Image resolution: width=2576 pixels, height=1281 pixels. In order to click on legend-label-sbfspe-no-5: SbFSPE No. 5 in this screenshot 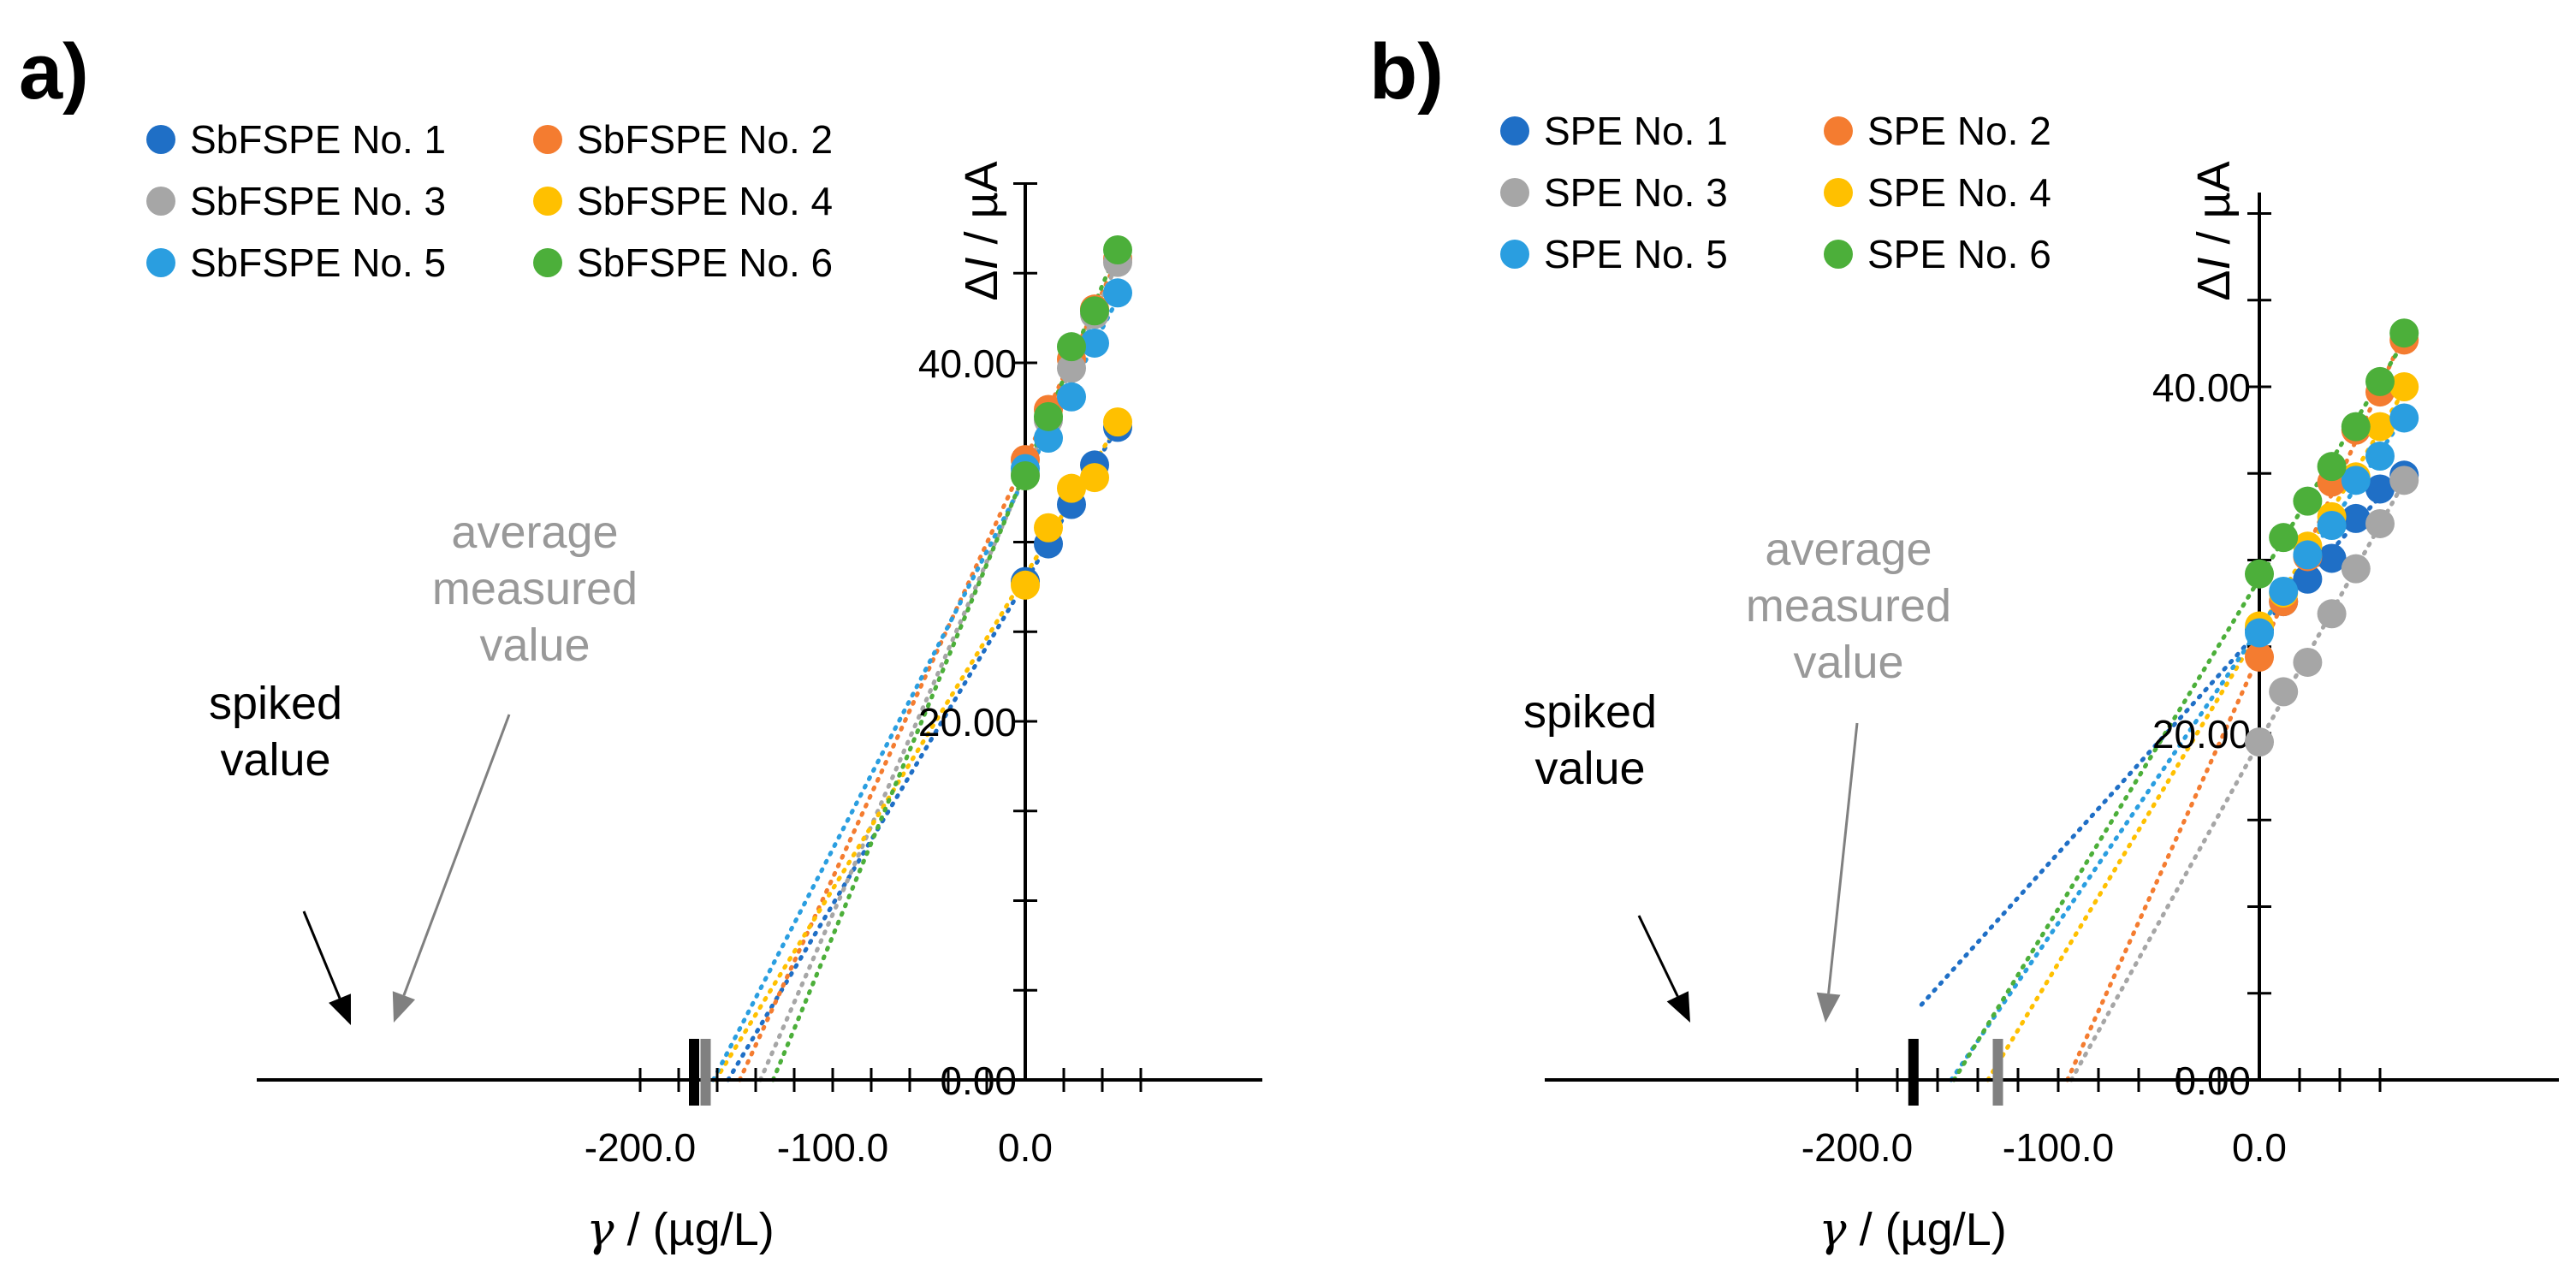, I will do `click(318, 262)`.